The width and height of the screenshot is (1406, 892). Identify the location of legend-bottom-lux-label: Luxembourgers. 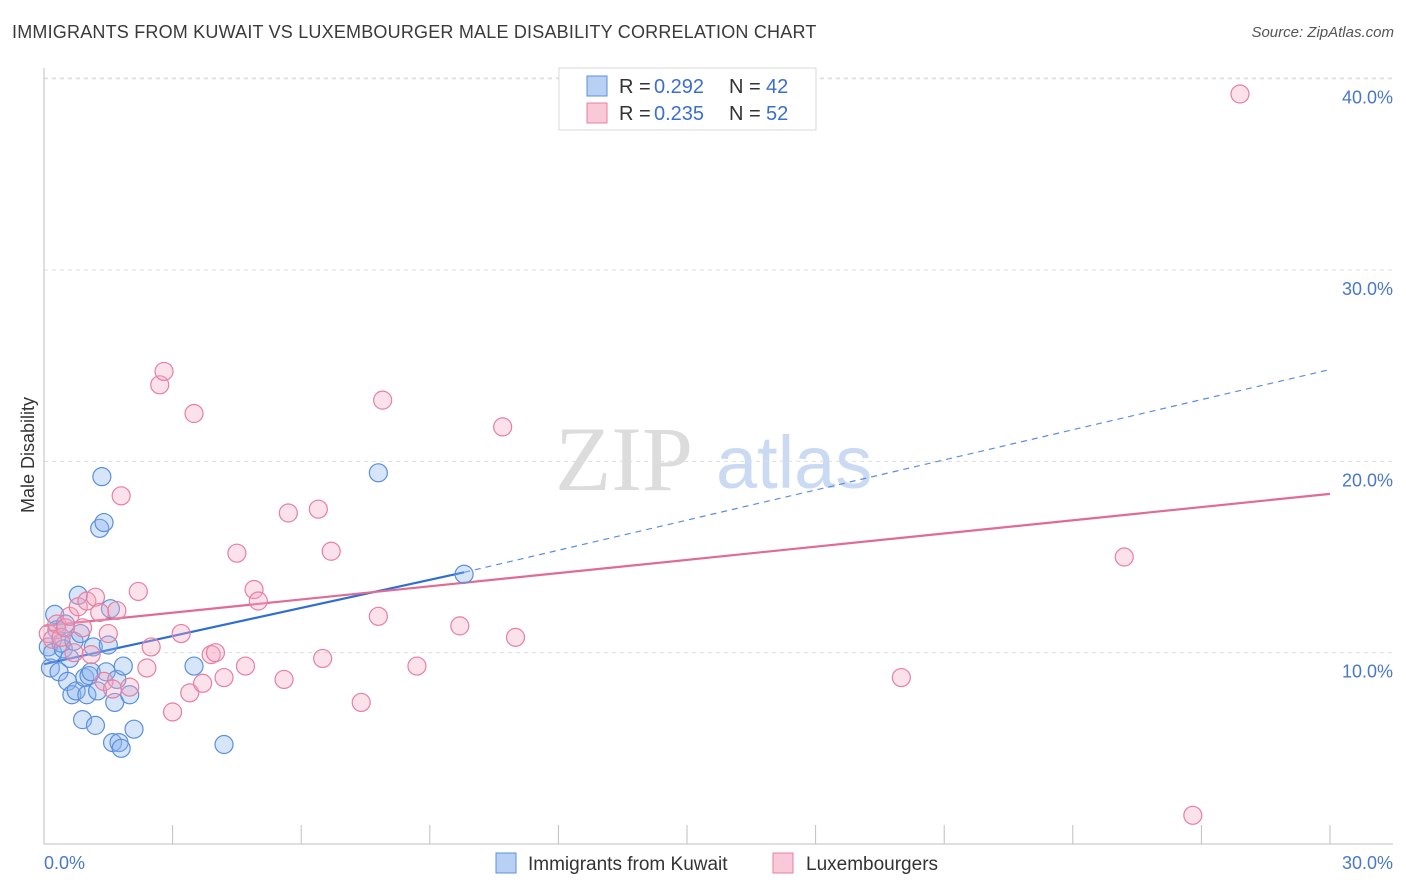
(872, 864).